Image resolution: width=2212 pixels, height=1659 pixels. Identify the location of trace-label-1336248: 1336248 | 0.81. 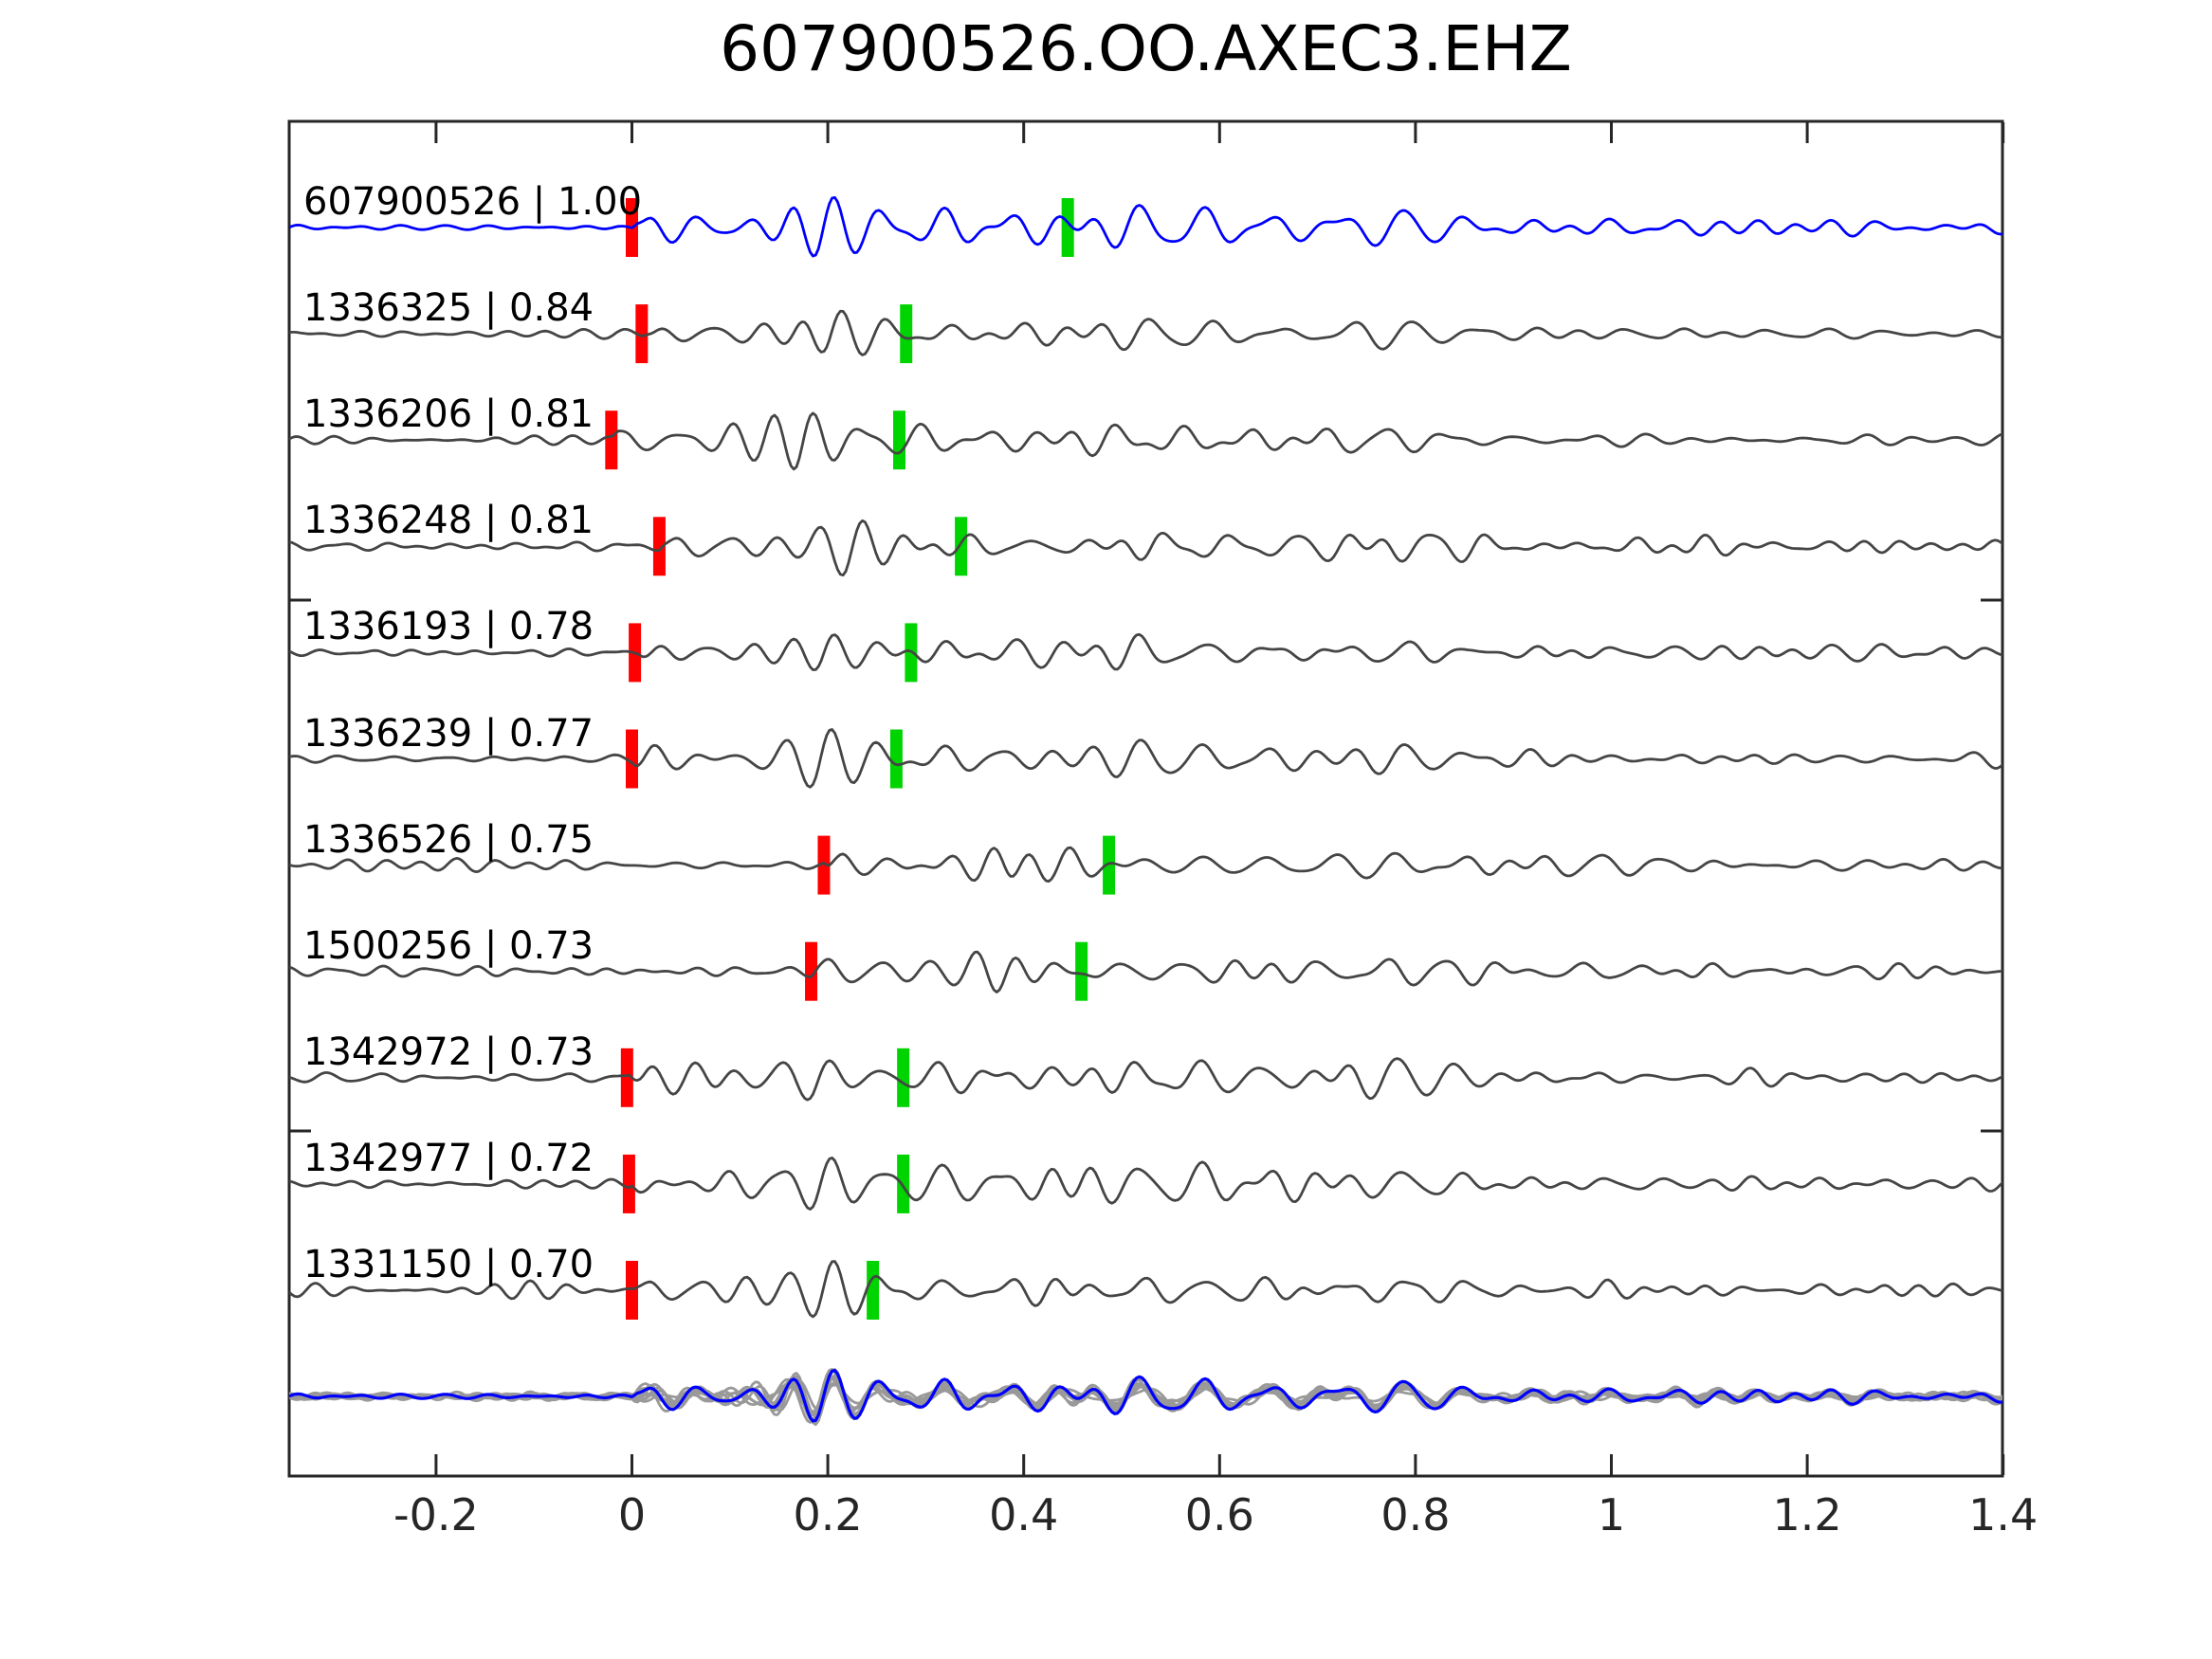
(448, 521).